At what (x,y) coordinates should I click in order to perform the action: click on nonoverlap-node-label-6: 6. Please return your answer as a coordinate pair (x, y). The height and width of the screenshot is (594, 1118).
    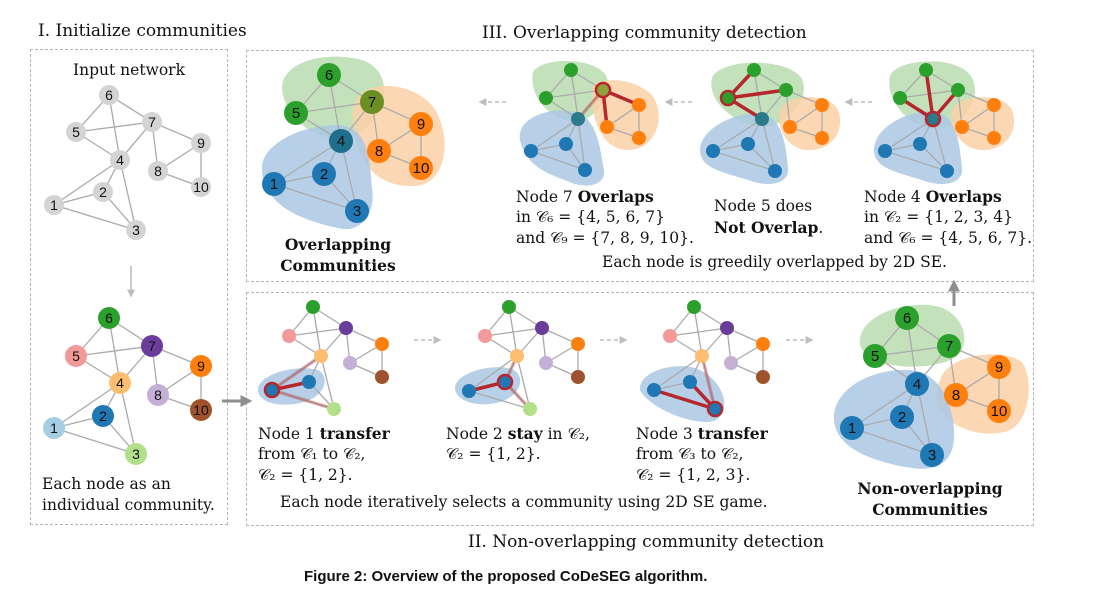
    Looking at the image, I should click on (907, 318).